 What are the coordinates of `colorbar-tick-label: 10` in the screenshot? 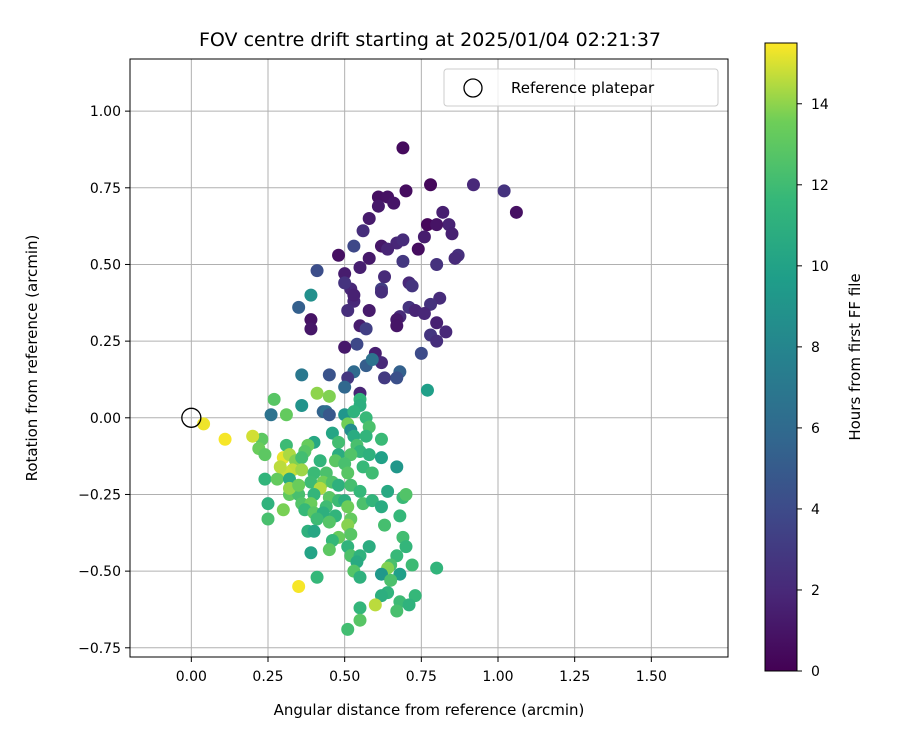 It's located at (820, 267).